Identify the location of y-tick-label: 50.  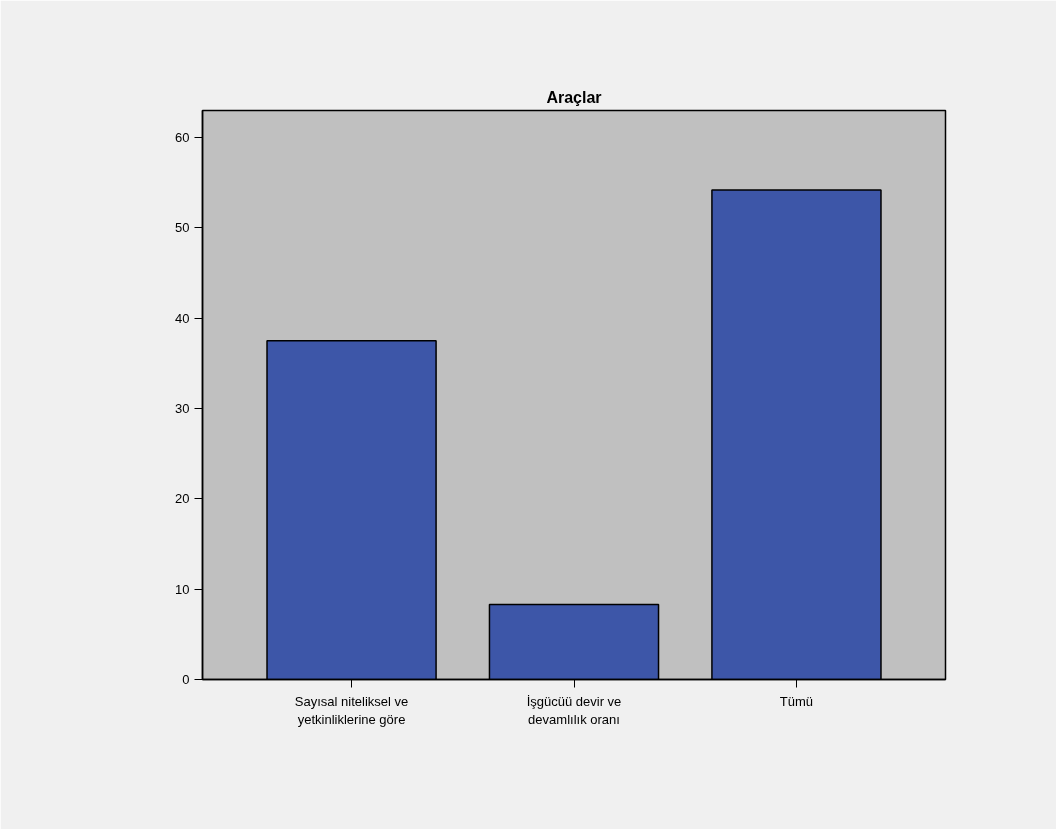
(182, 228).